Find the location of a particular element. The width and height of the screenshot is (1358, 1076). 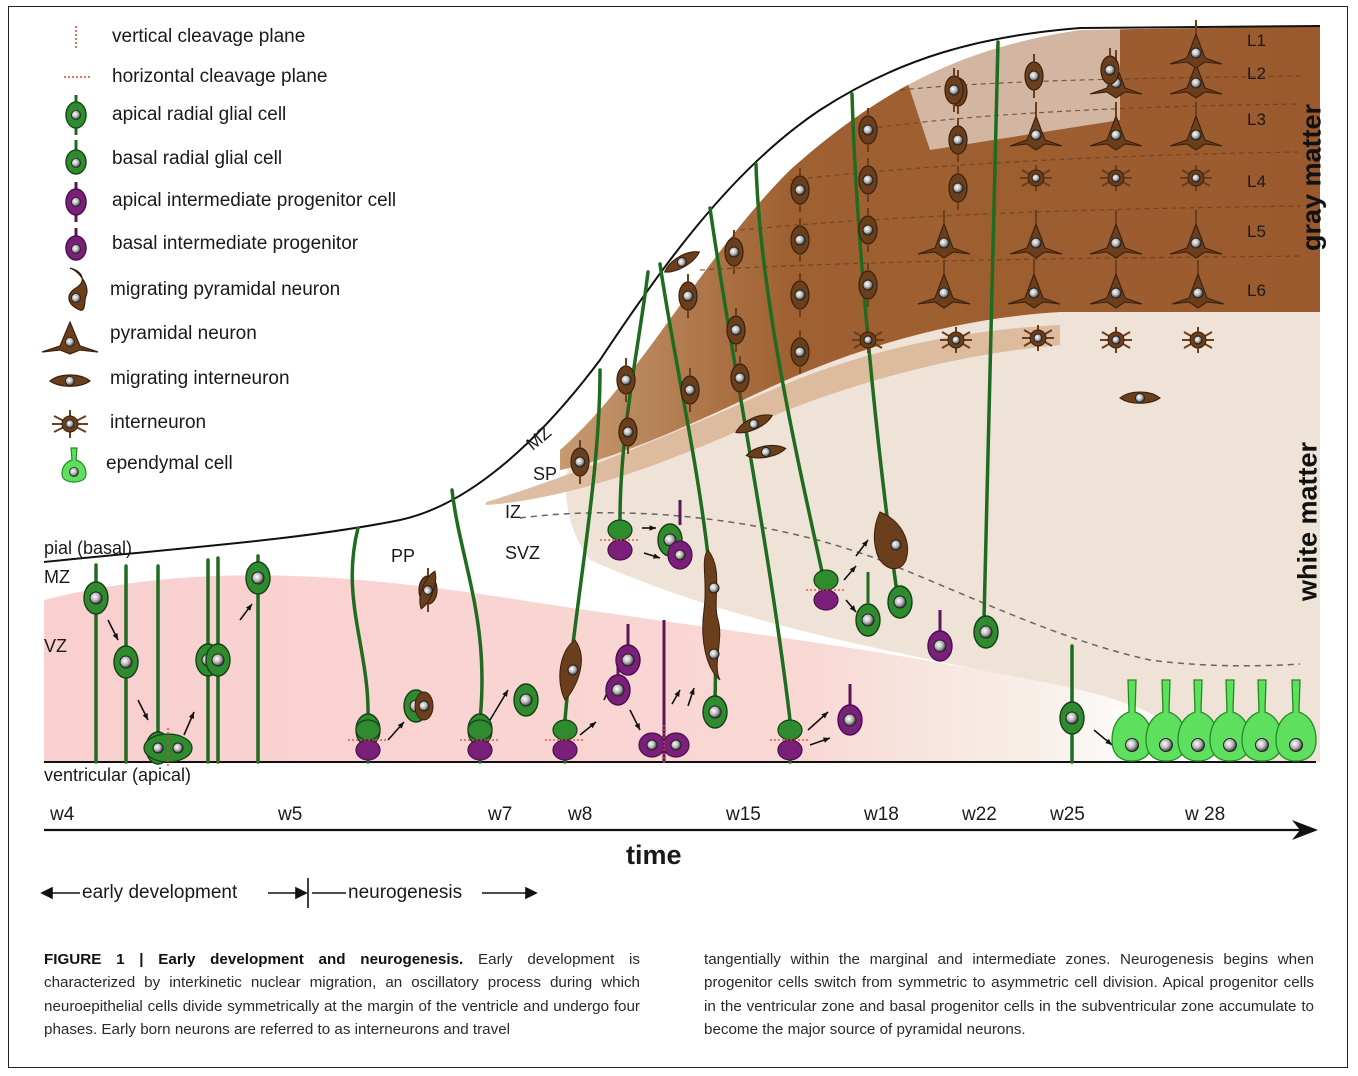

legend-label-pyr: pyramidal neuron is located at coordinates (183, 333).